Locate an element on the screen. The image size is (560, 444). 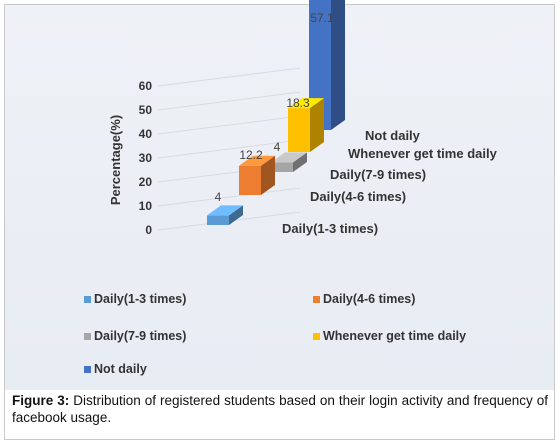
category-label: Daily(7-9 times) is located at coordinates (378, 174).